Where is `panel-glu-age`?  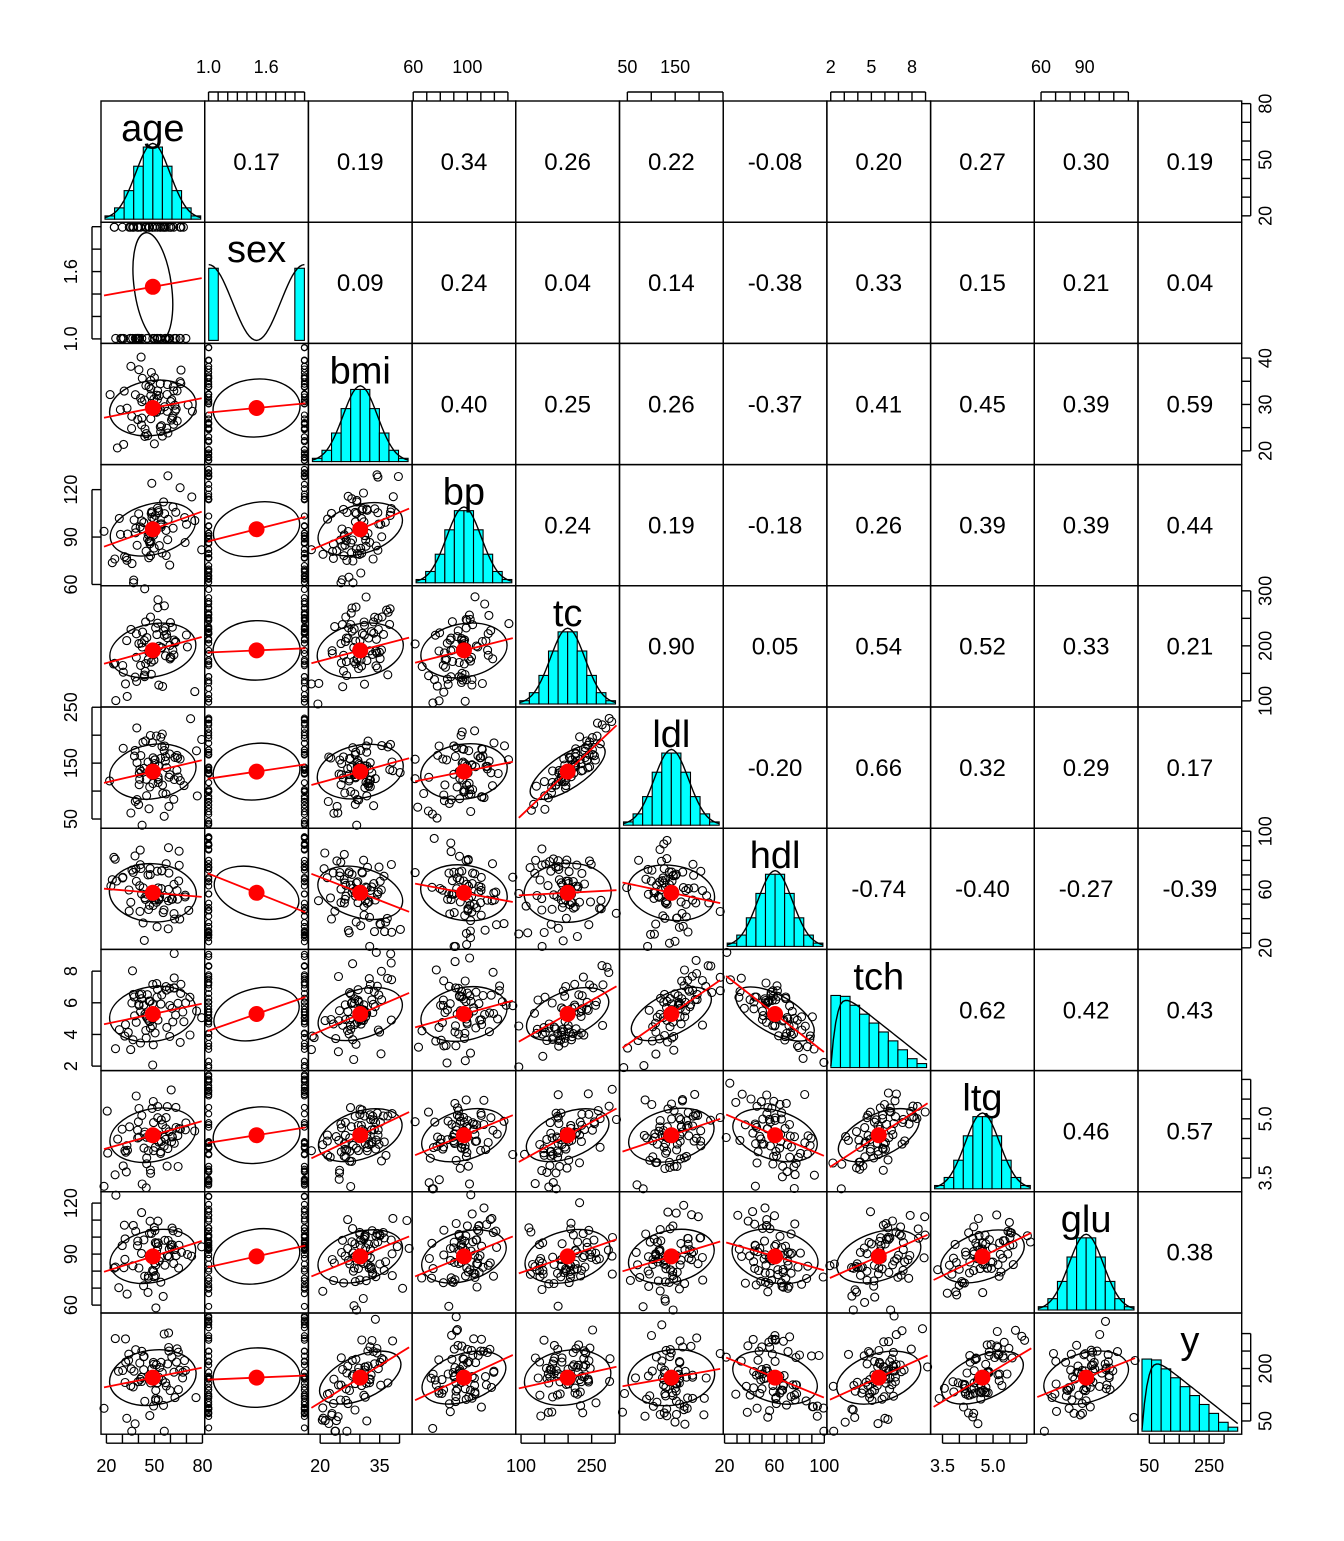
panel-glu-age is located at coordinates (153, 1252).